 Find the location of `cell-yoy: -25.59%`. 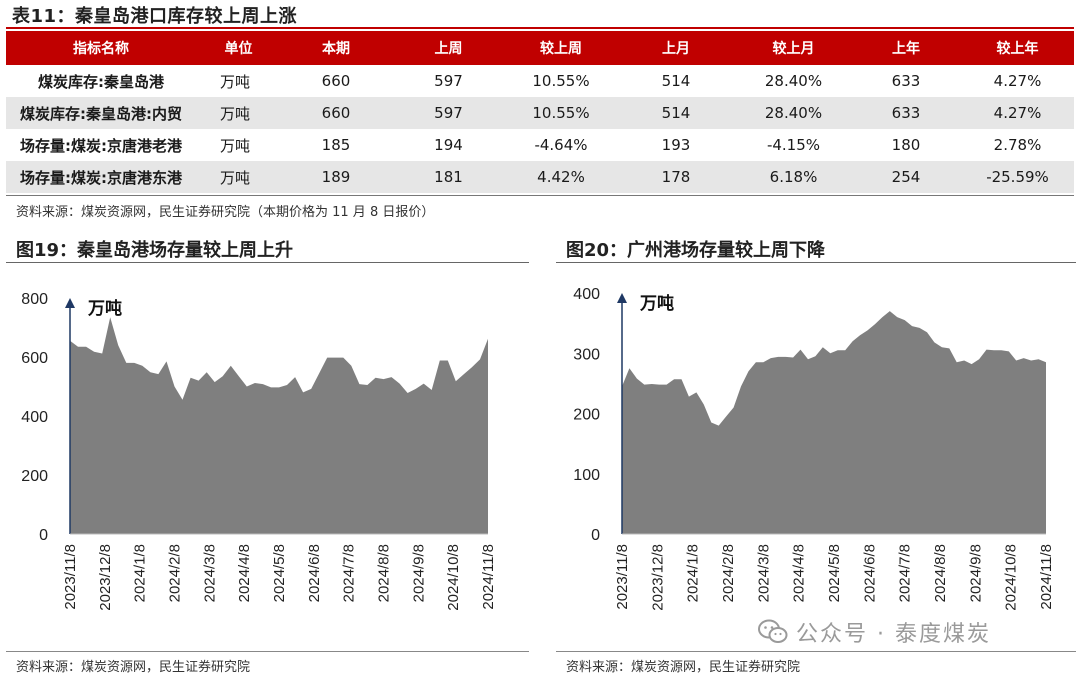

cell-yoy: -25.59% is located at coordinates (1017, 177).